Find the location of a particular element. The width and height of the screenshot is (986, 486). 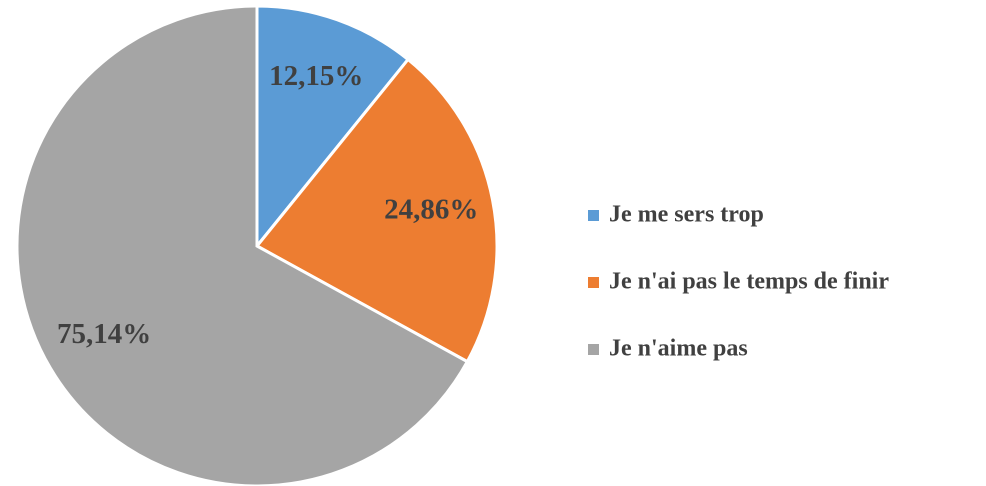

legend-label: Je n'aime pas is located at coordinates (678, 349).